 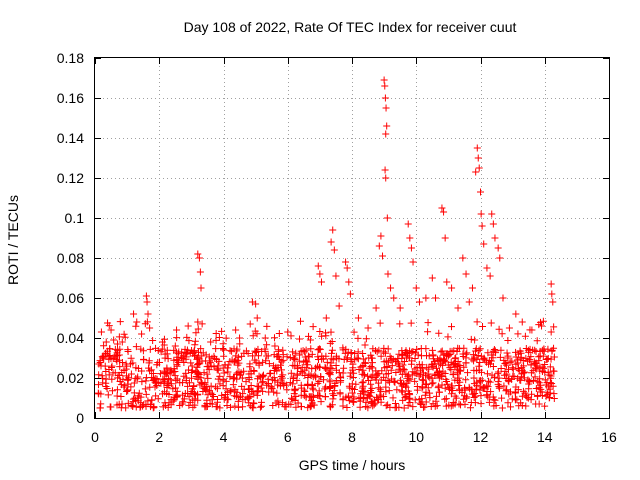 I want to click on y-tick-label: 0.08, so click(x=70, y=258).